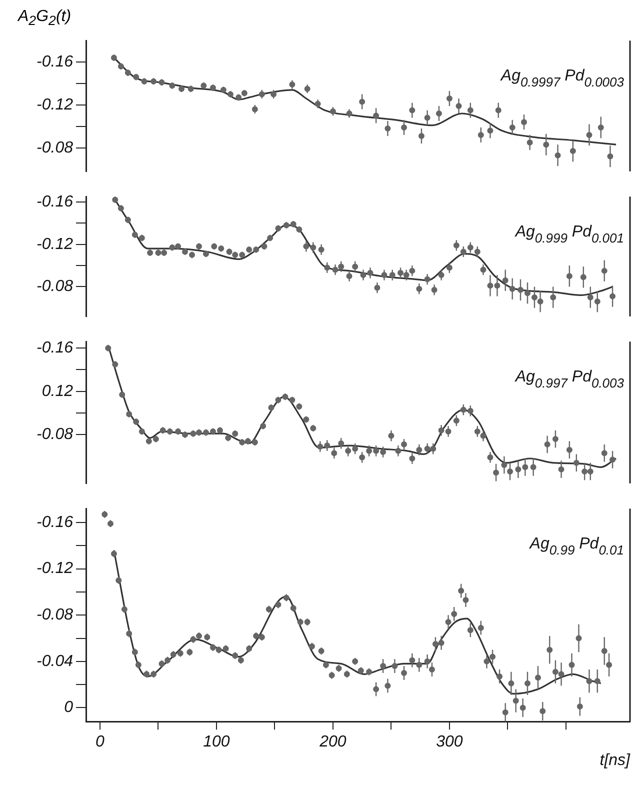 The width and height of the screenshot is (640, 789). I want to click on x-tick-label: 0, so click(100, 742).